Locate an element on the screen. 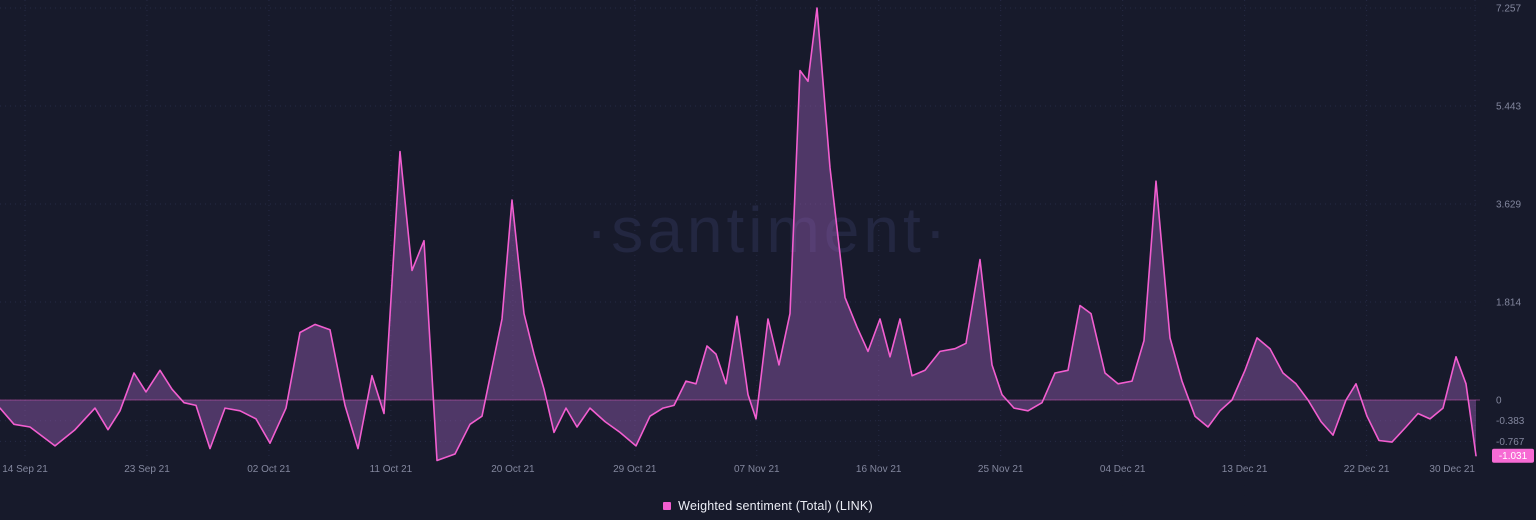  x-axis-tick-label: 22 Dec 21 is located at coordinates (1367, 469).